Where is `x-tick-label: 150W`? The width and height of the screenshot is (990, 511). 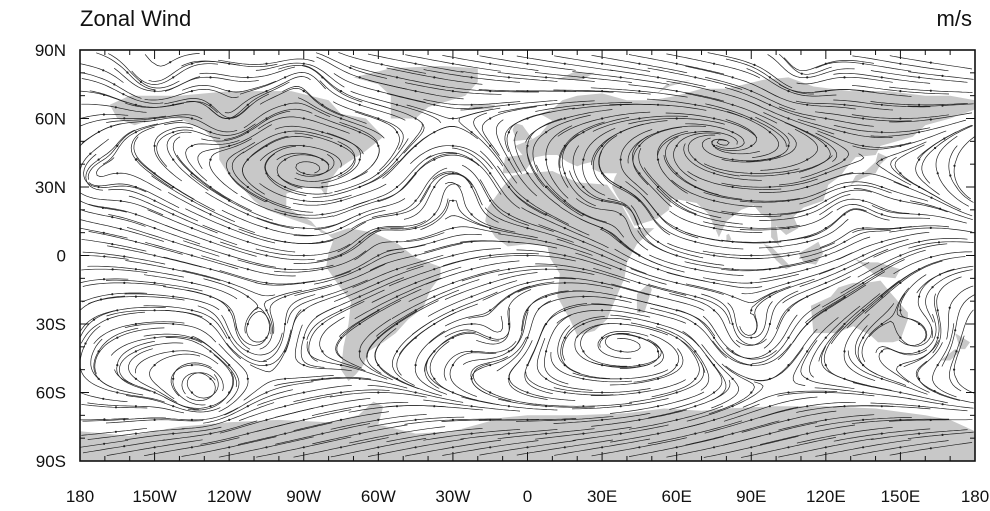 x-tick-label: 150W is located at coordinates (154, 496).